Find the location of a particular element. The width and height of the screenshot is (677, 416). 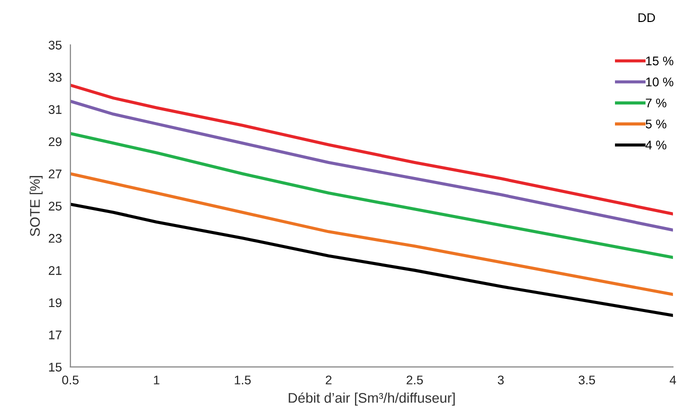

x-tick-label: 1 is located at coordinates (157, 380).